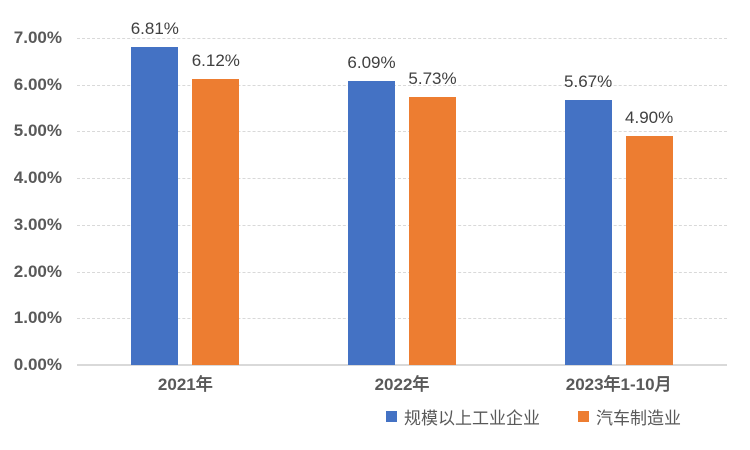 The image size is (750, 450). I want to click on legend-label-industrial-enterprises: 规模以上工业企业, so click(472, 418).